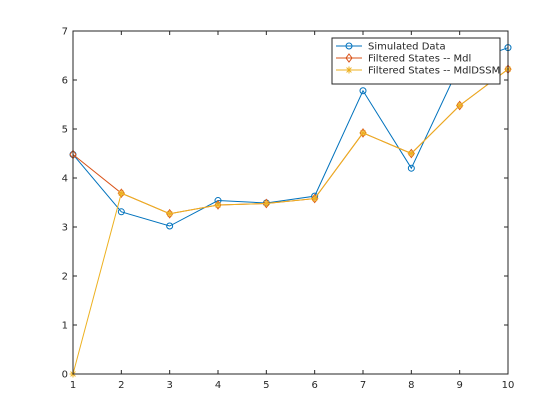  Describe the element at coordinates (266, 385) in the screenshot. I see `x-tick-label: 5` at that location.